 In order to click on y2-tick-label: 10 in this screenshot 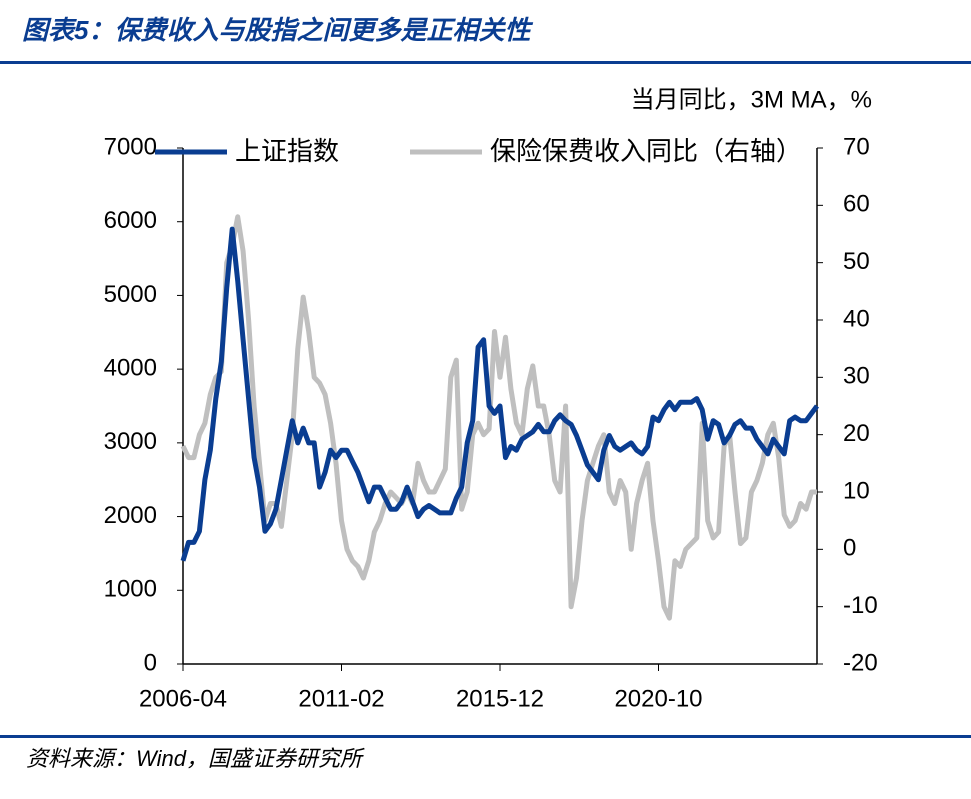, I will do `click(856, 490)`.